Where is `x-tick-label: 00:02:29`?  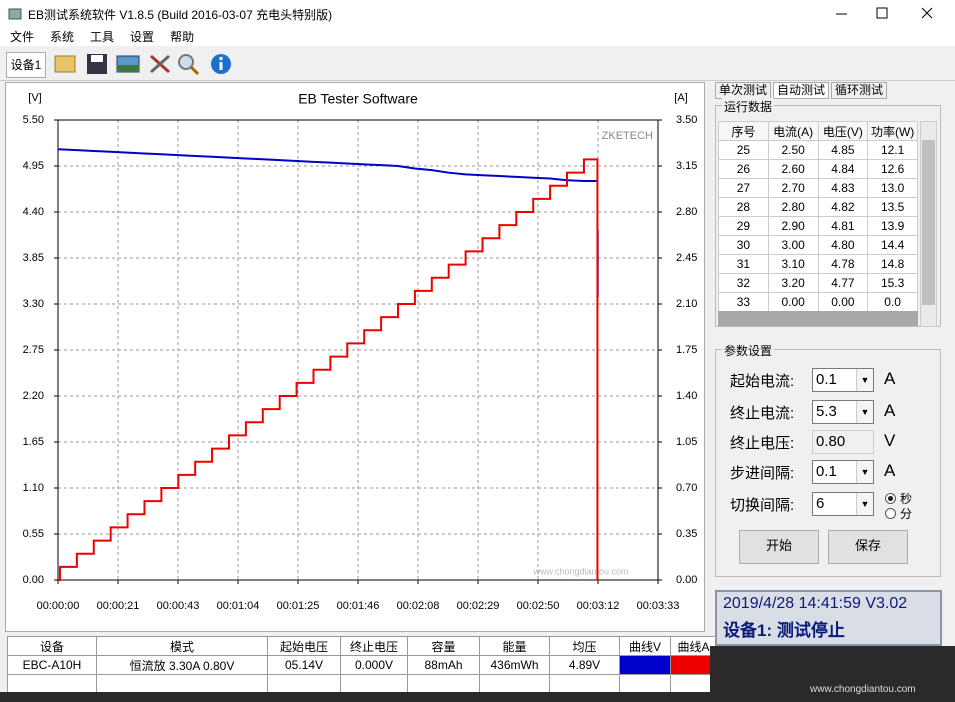
x-tick-label: 00:02:29 is located at coordinates (478, 606).